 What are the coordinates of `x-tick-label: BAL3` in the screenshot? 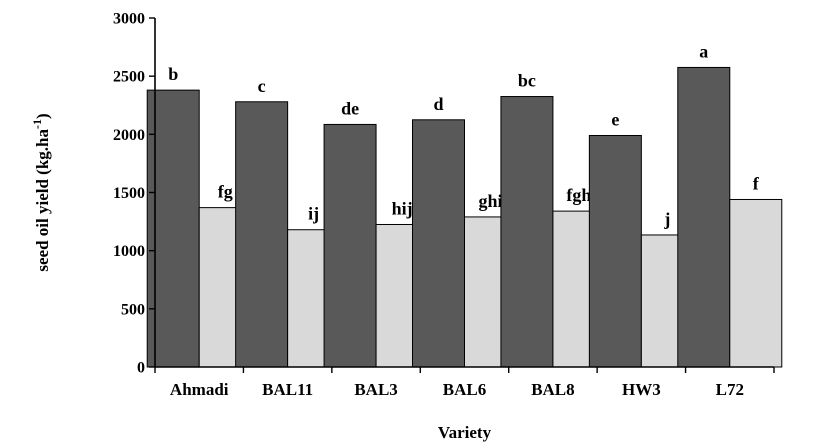 It's located at (375, 389).